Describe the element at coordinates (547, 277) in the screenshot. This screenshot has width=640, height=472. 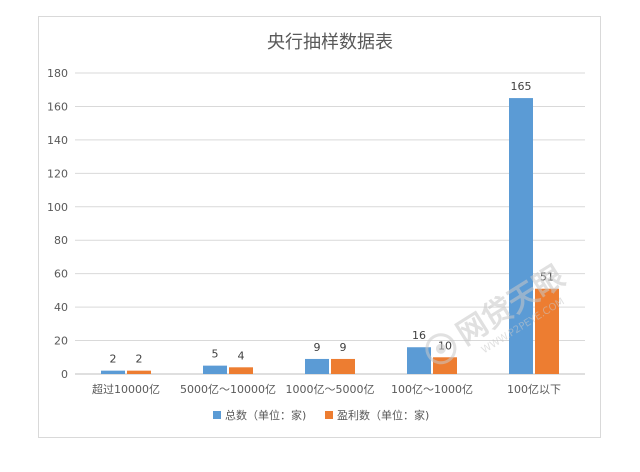
I see `data-label: 51` at that location.